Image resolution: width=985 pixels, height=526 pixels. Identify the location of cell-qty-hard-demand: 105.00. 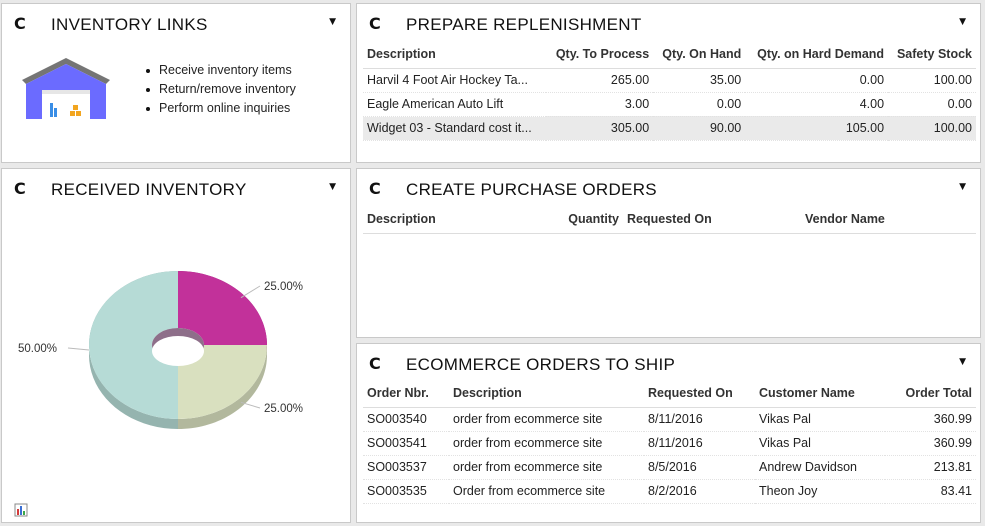
(817, 128).